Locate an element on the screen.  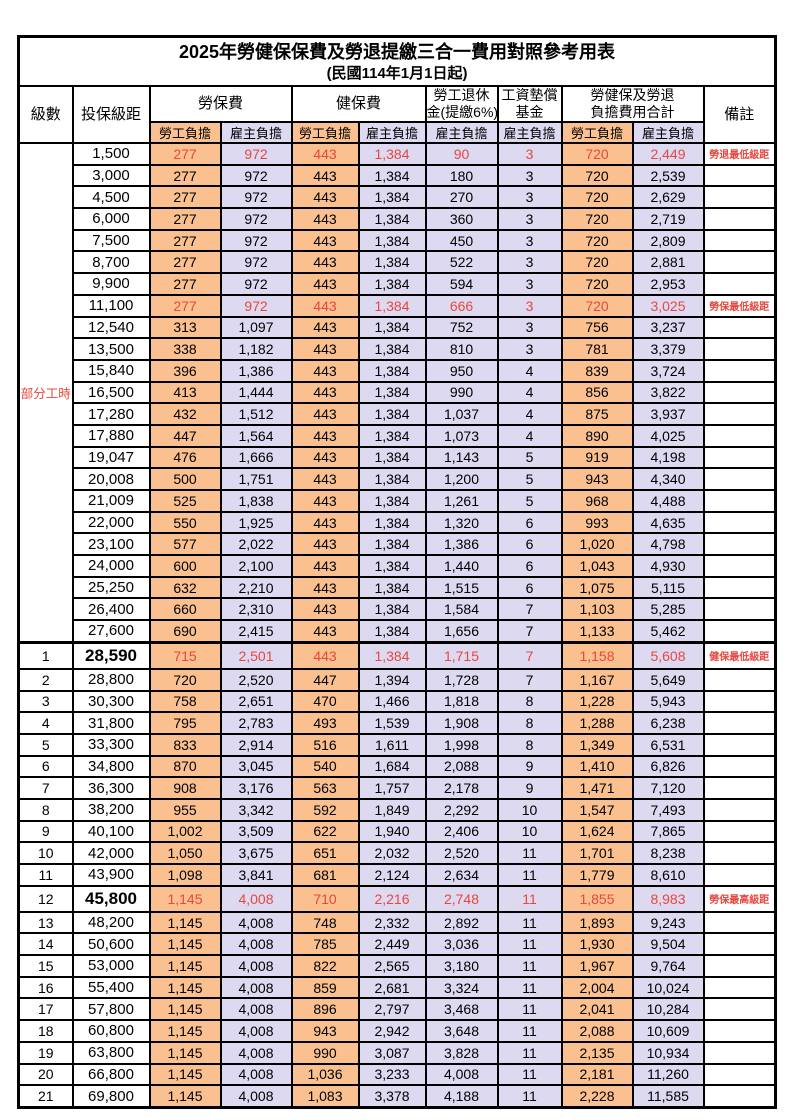
total-employee-cell: 1,043 is located at coordinates (597, 566).